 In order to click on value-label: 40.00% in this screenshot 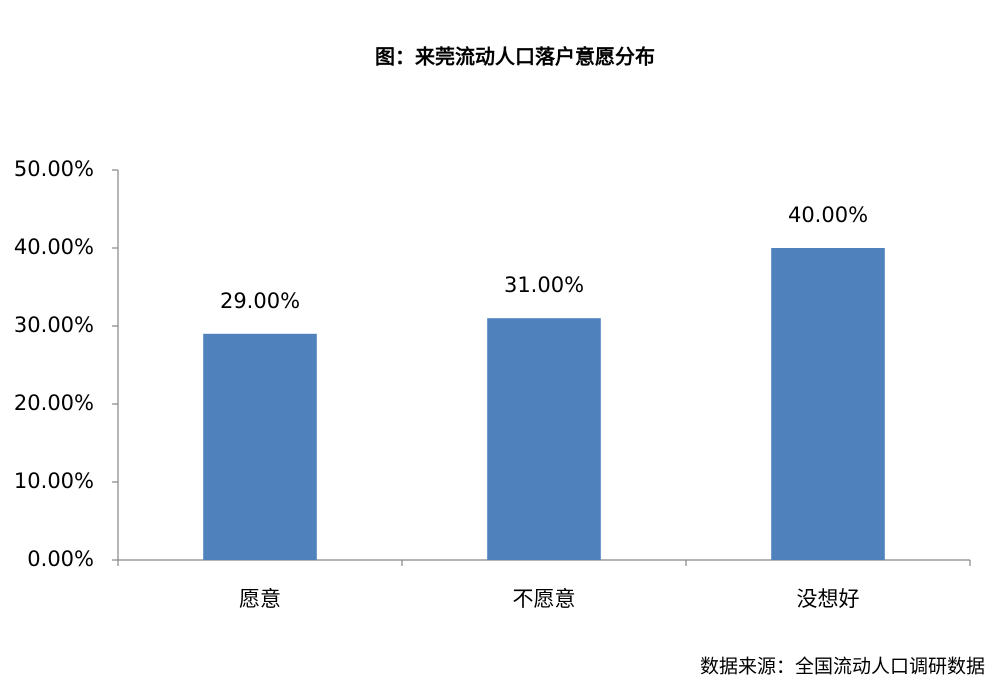, I will do `click(828, 215)`.